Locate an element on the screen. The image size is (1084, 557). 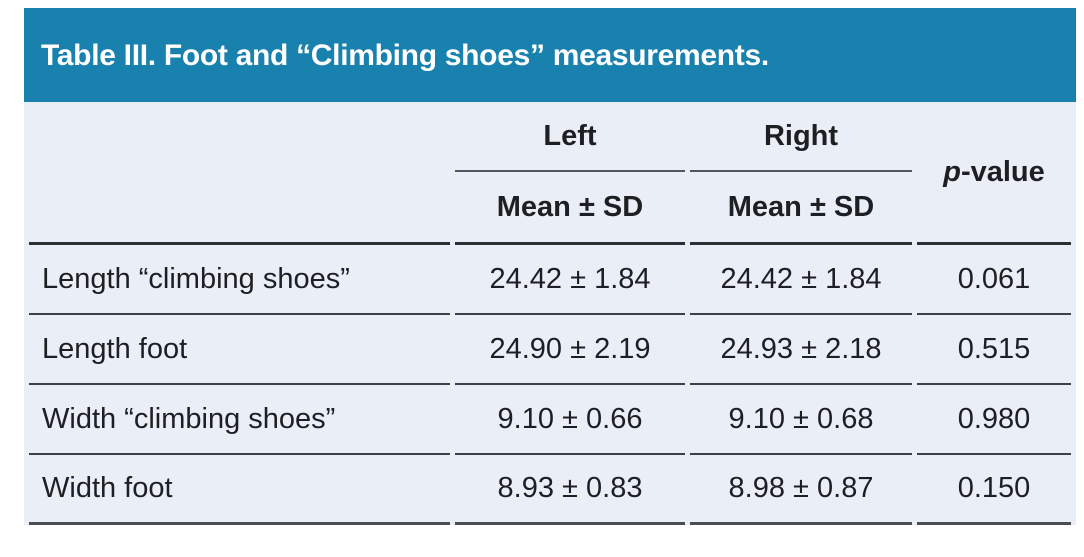
p-value-cell: 0.061 is located at coordinates (994, 280).